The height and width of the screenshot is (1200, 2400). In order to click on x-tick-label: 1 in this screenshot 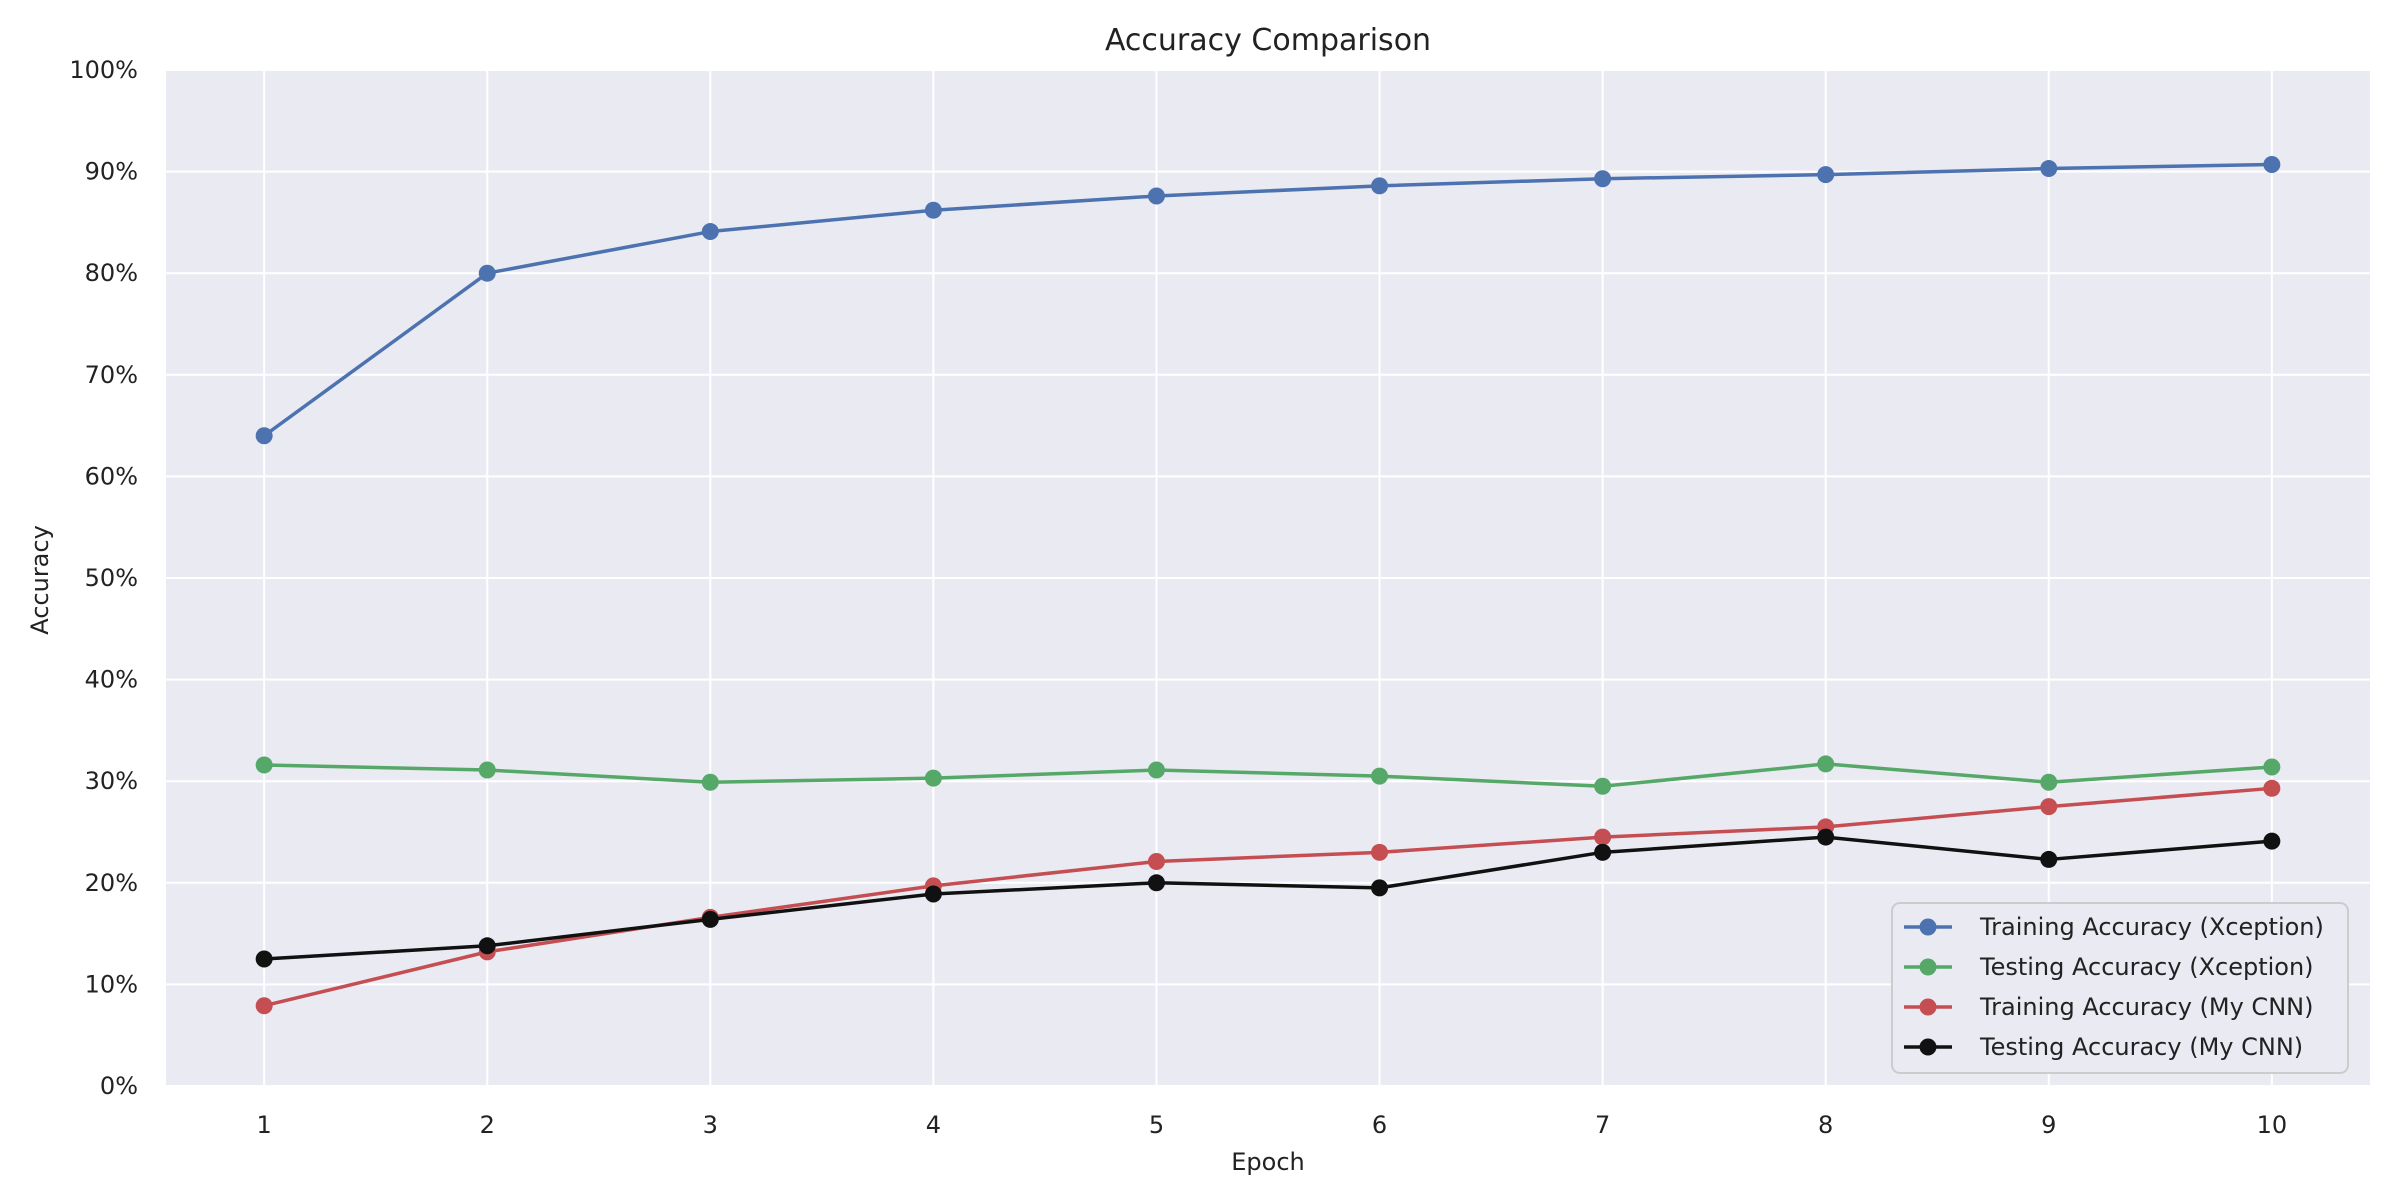, I will do `click(264, 1125)`.